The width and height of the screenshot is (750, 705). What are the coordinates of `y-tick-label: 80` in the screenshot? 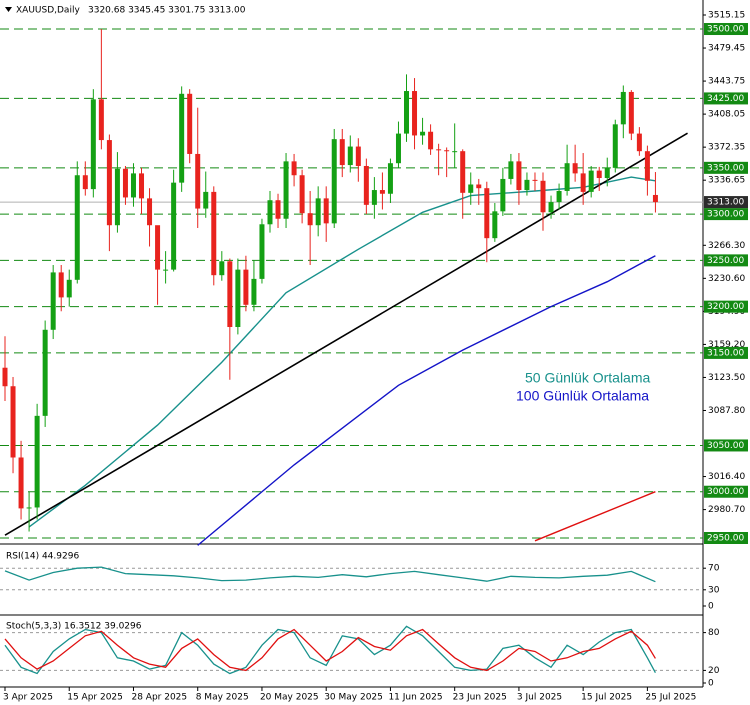 It's located at (714, 633).